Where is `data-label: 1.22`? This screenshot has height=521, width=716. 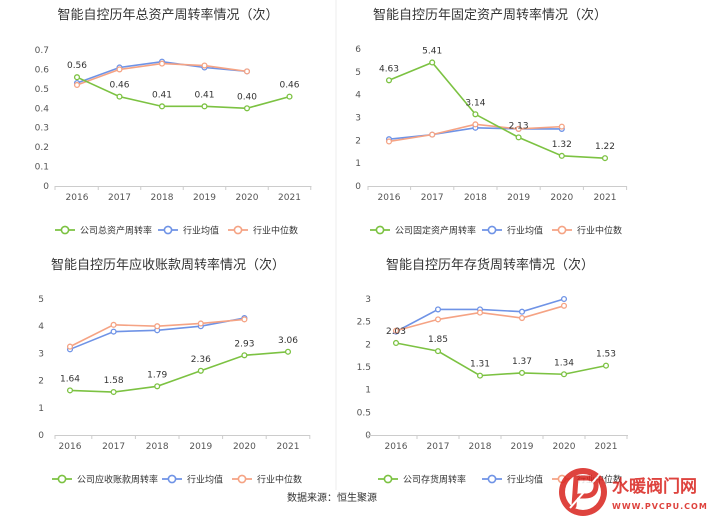 data-label: 1.22 is located at coordinates (605, 147).